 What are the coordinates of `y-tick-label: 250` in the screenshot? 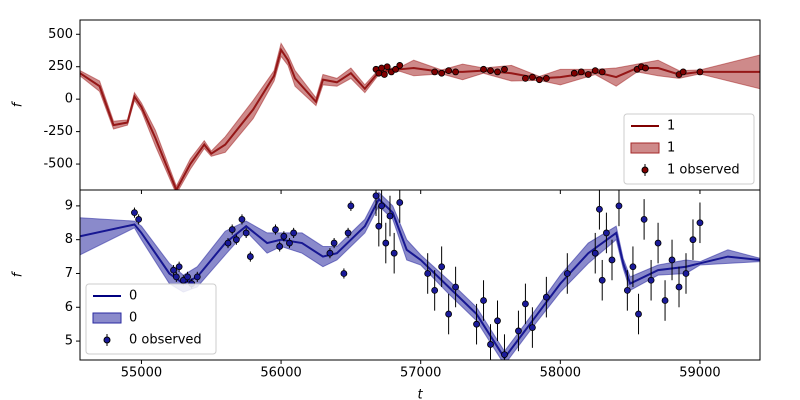 It's located at (60, 66).